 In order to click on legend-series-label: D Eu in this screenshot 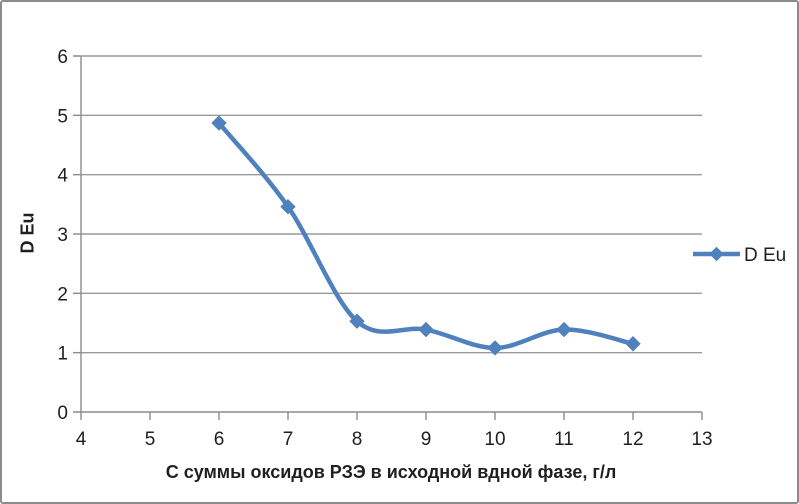, I will do `click(765, 255)`.